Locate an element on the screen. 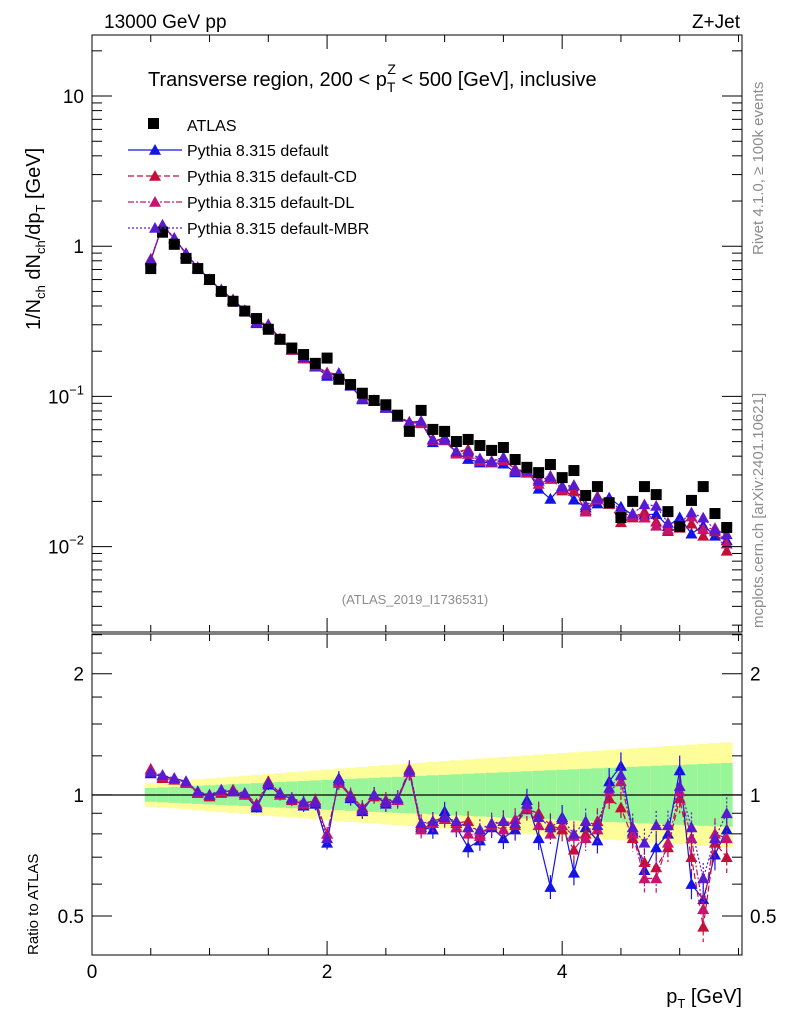 The image size is (786, 1024). legend-label-default-CD: Pythia 8.315 default-CD is located at coordinates (272, 177).